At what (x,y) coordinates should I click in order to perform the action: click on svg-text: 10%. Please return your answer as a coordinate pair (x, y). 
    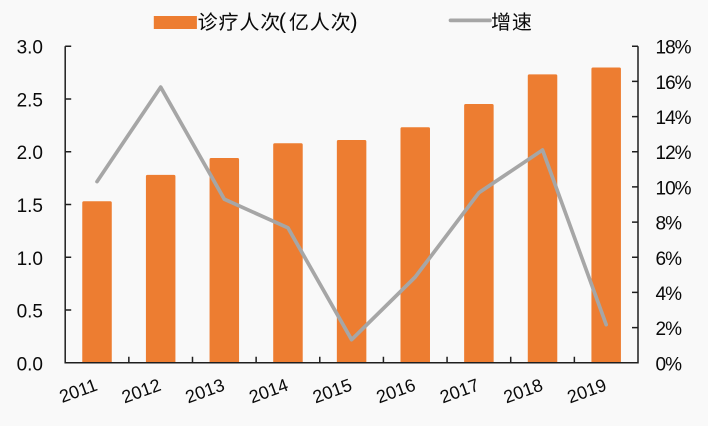
    Looking at the image, I should click on (674, 188).